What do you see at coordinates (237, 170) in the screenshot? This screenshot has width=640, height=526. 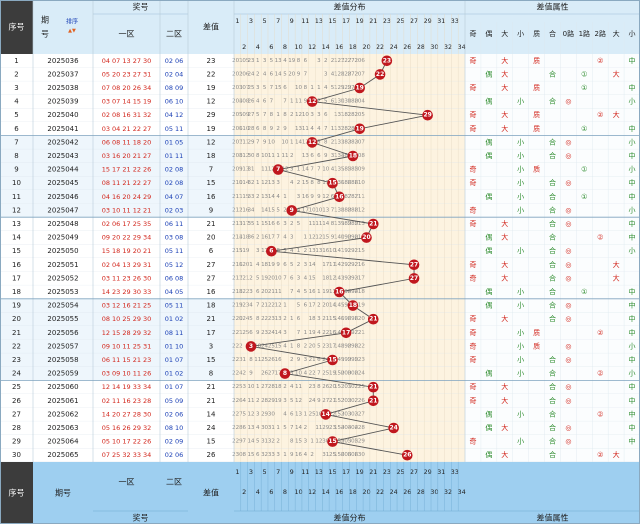 I see `omission-cell: 209` at bounding box center [237, 170].